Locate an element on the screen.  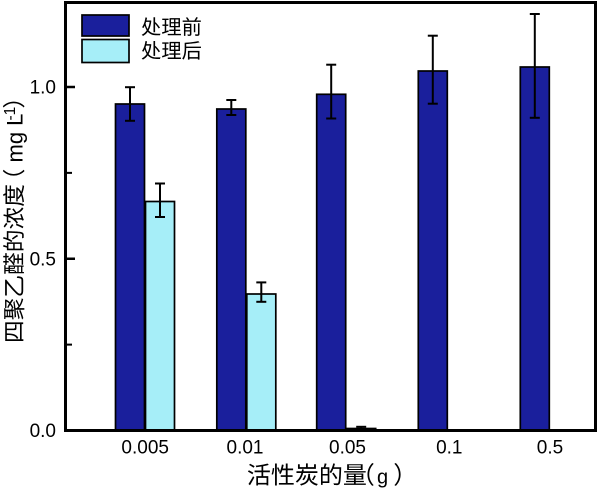
svg-text: 1.0 is located at coordinates (43, 88).